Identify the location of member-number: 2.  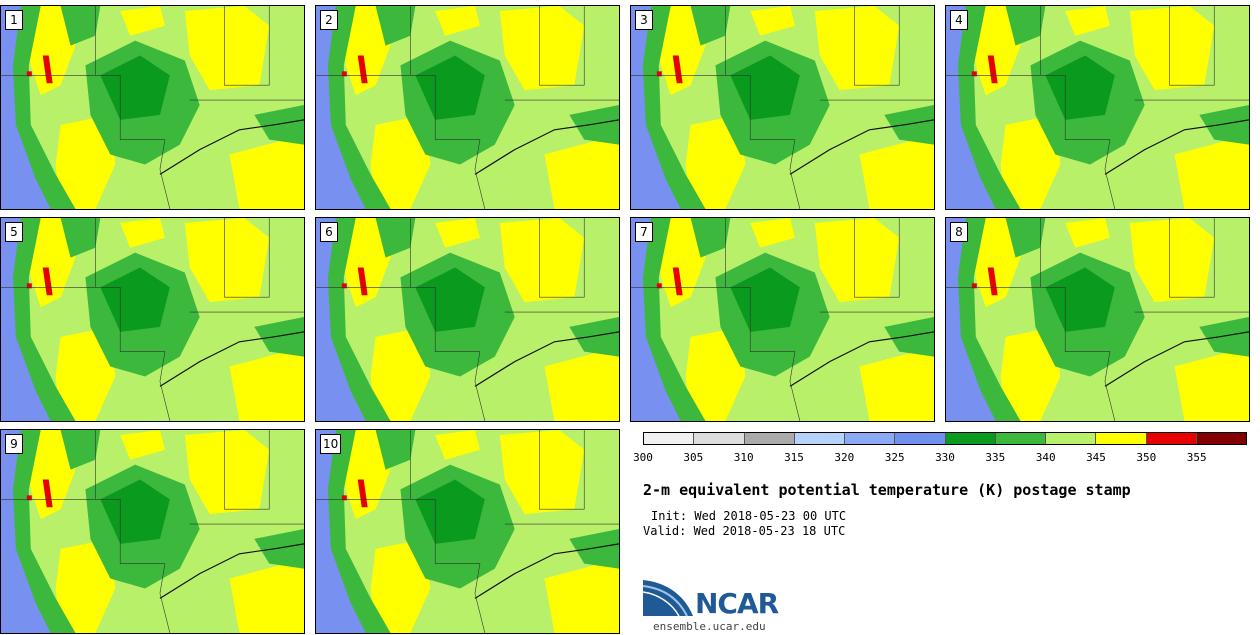
(329, 20).